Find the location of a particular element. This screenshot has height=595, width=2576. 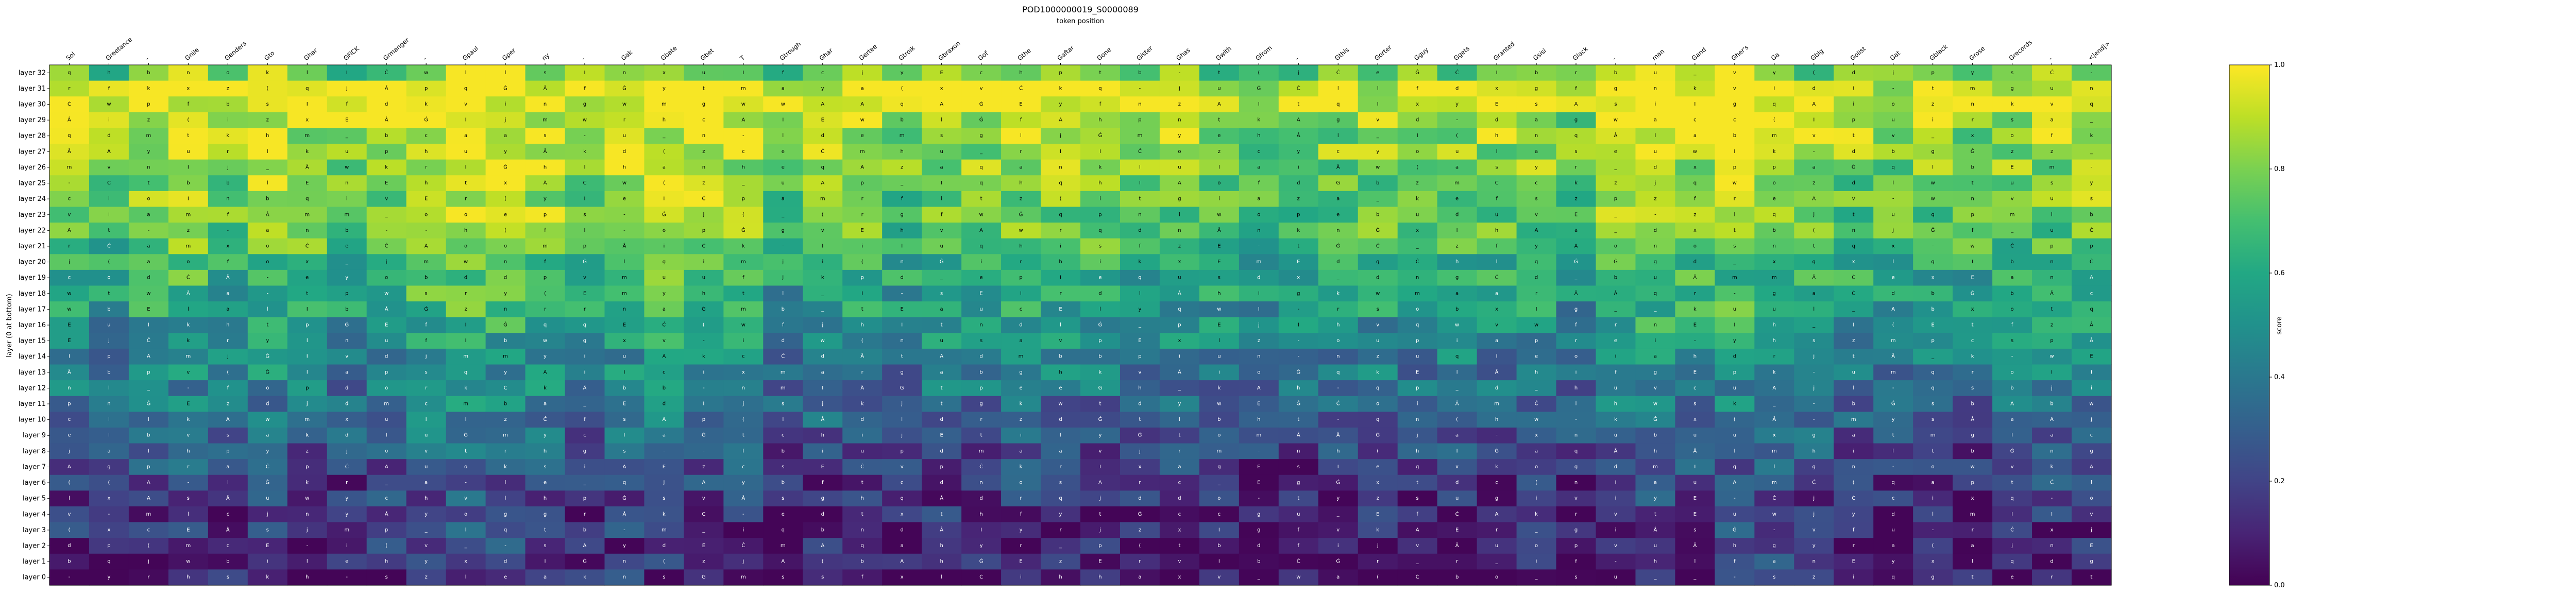

y-tick-label: layer 31 is located at coordinates (32, 89).